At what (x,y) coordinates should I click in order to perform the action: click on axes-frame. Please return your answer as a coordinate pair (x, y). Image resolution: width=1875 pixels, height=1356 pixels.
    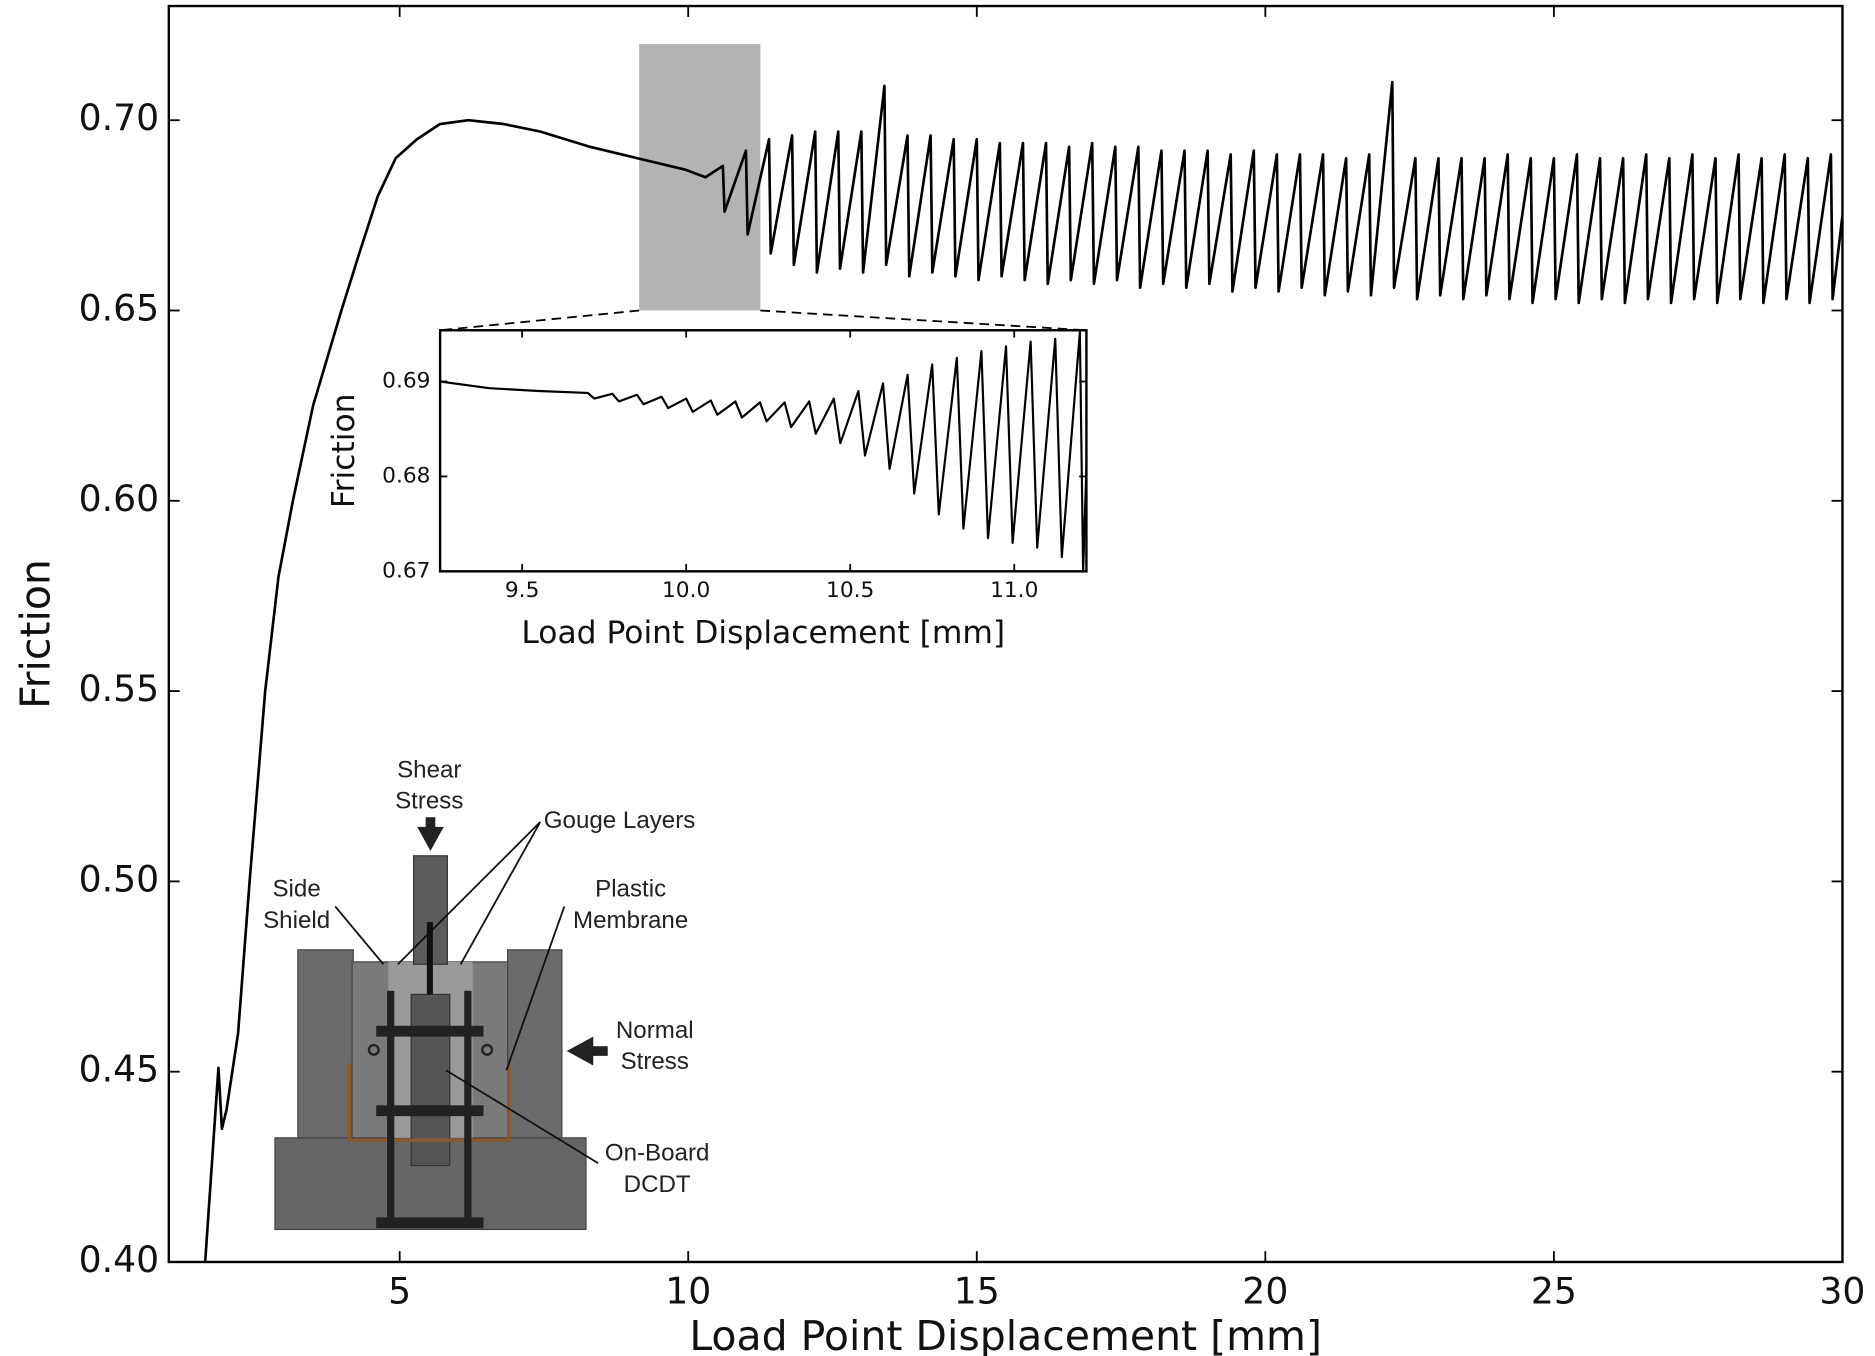
    Looking at the image, I should click on (763, 451).